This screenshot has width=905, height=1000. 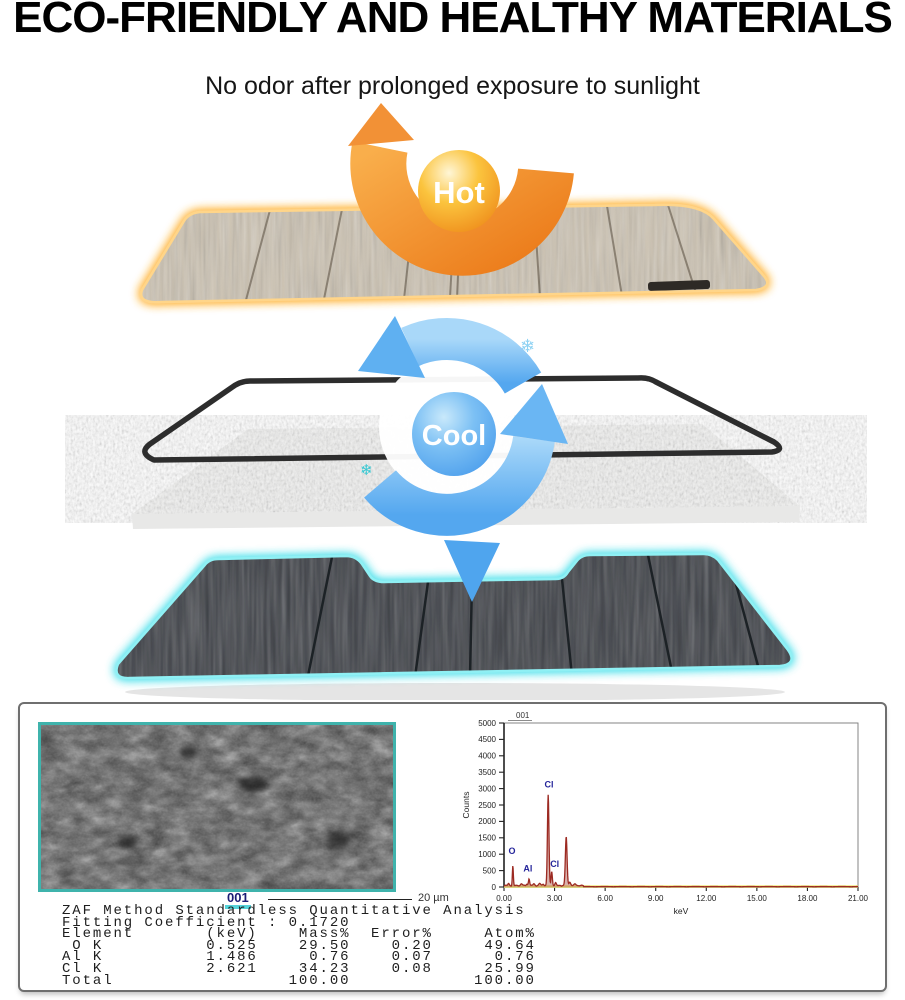 What do you see at coordinates (238, 899) in the screenshot?
I see `sem-id-label: 001` at bounding box center [238, 899].